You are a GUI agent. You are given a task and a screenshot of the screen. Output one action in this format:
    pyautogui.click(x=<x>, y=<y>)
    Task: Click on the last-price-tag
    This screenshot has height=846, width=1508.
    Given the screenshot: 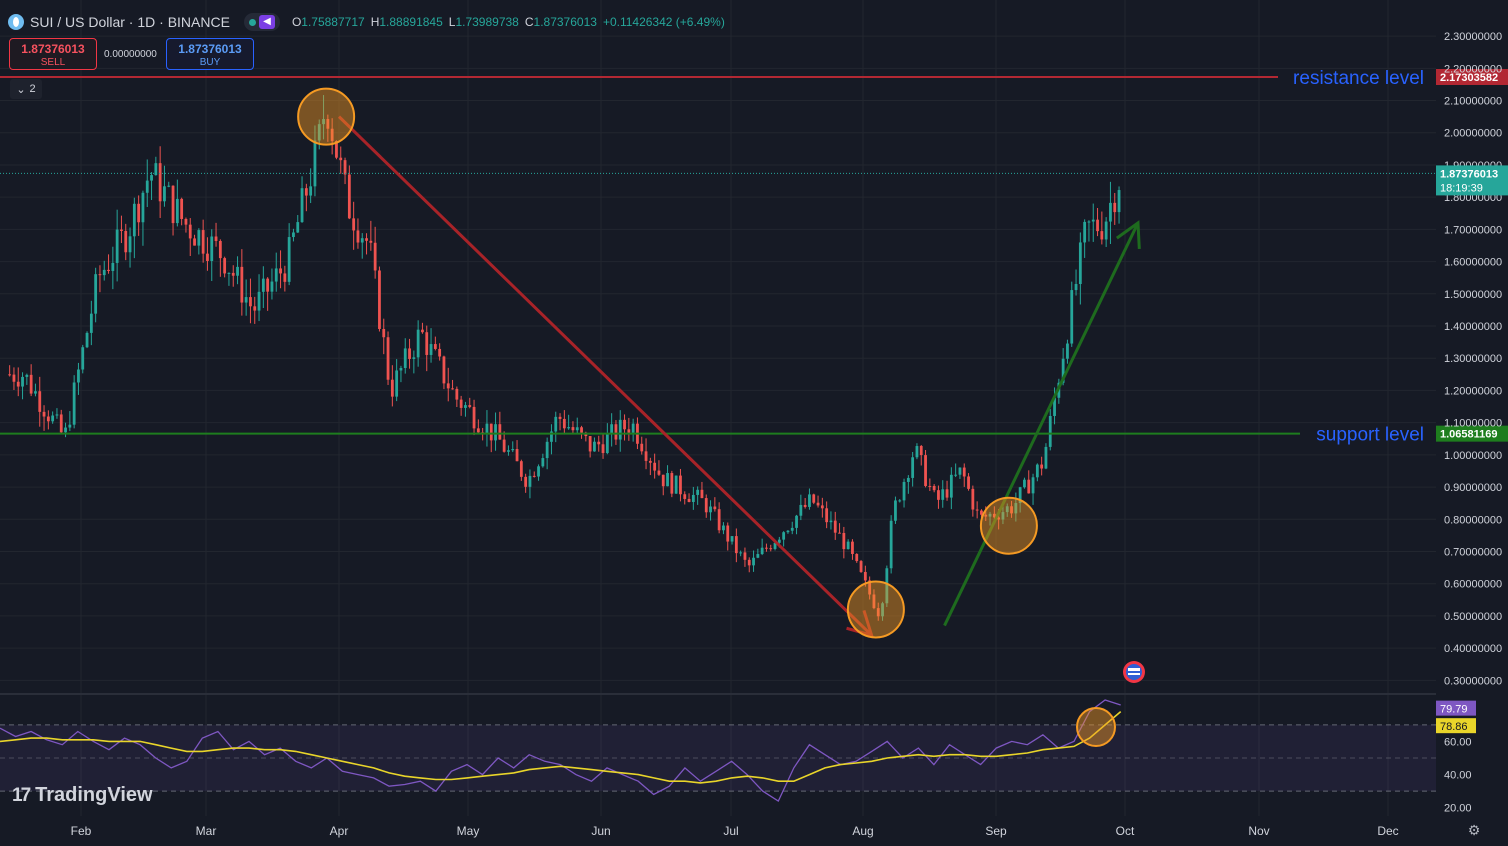 What is the action you would take?
    pyautogui.click(x=1472, y=180)
    